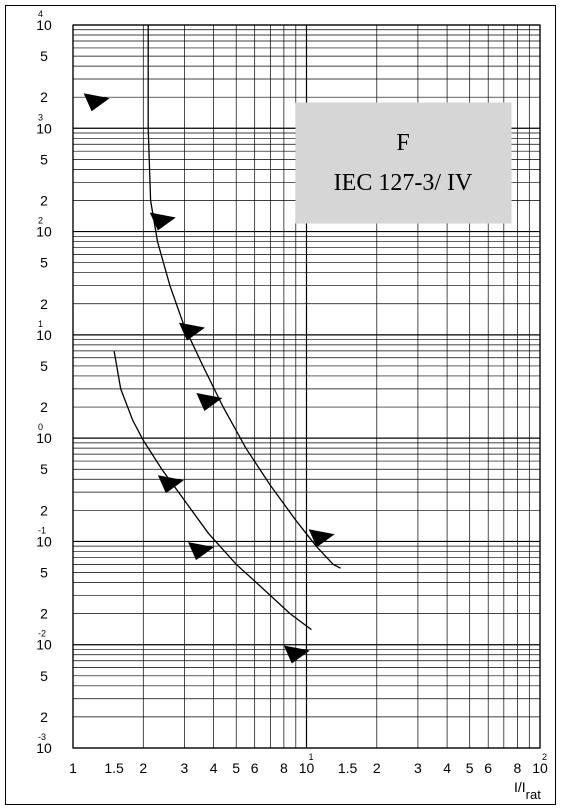  What do you see at coordinates (544, 757) in the screenshot?
I see `x-tick-exponent: 2` at bounding box center [544, 757].